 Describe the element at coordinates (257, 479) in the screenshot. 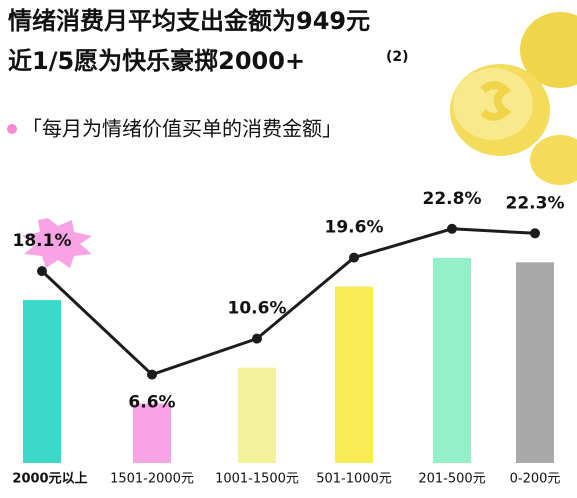

I see `x-tick-label: 1001-1500元` at that location.